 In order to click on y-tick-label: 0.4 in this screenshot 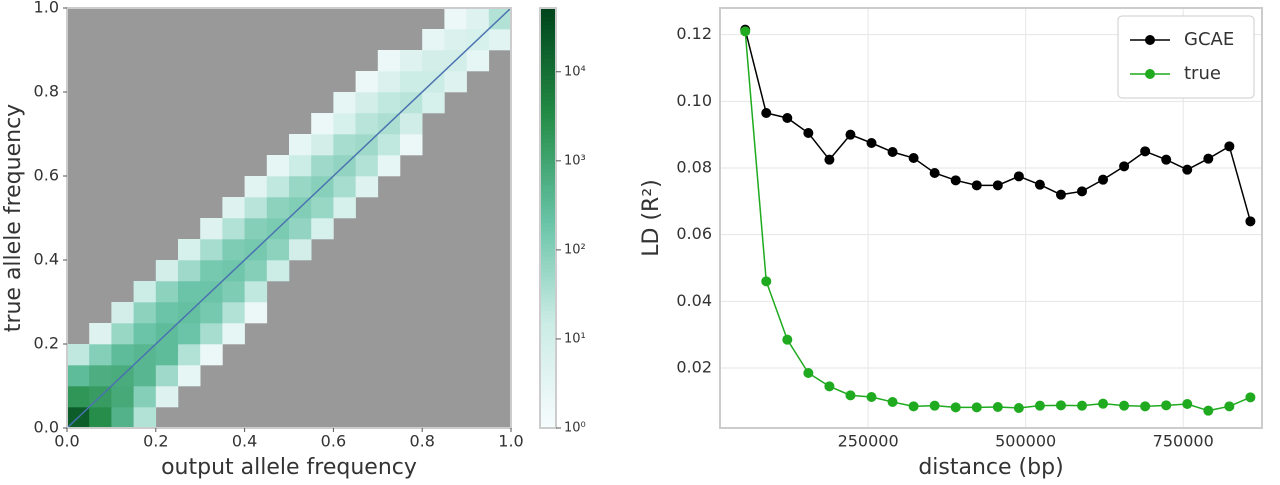, I will do `click(46, 259)`.